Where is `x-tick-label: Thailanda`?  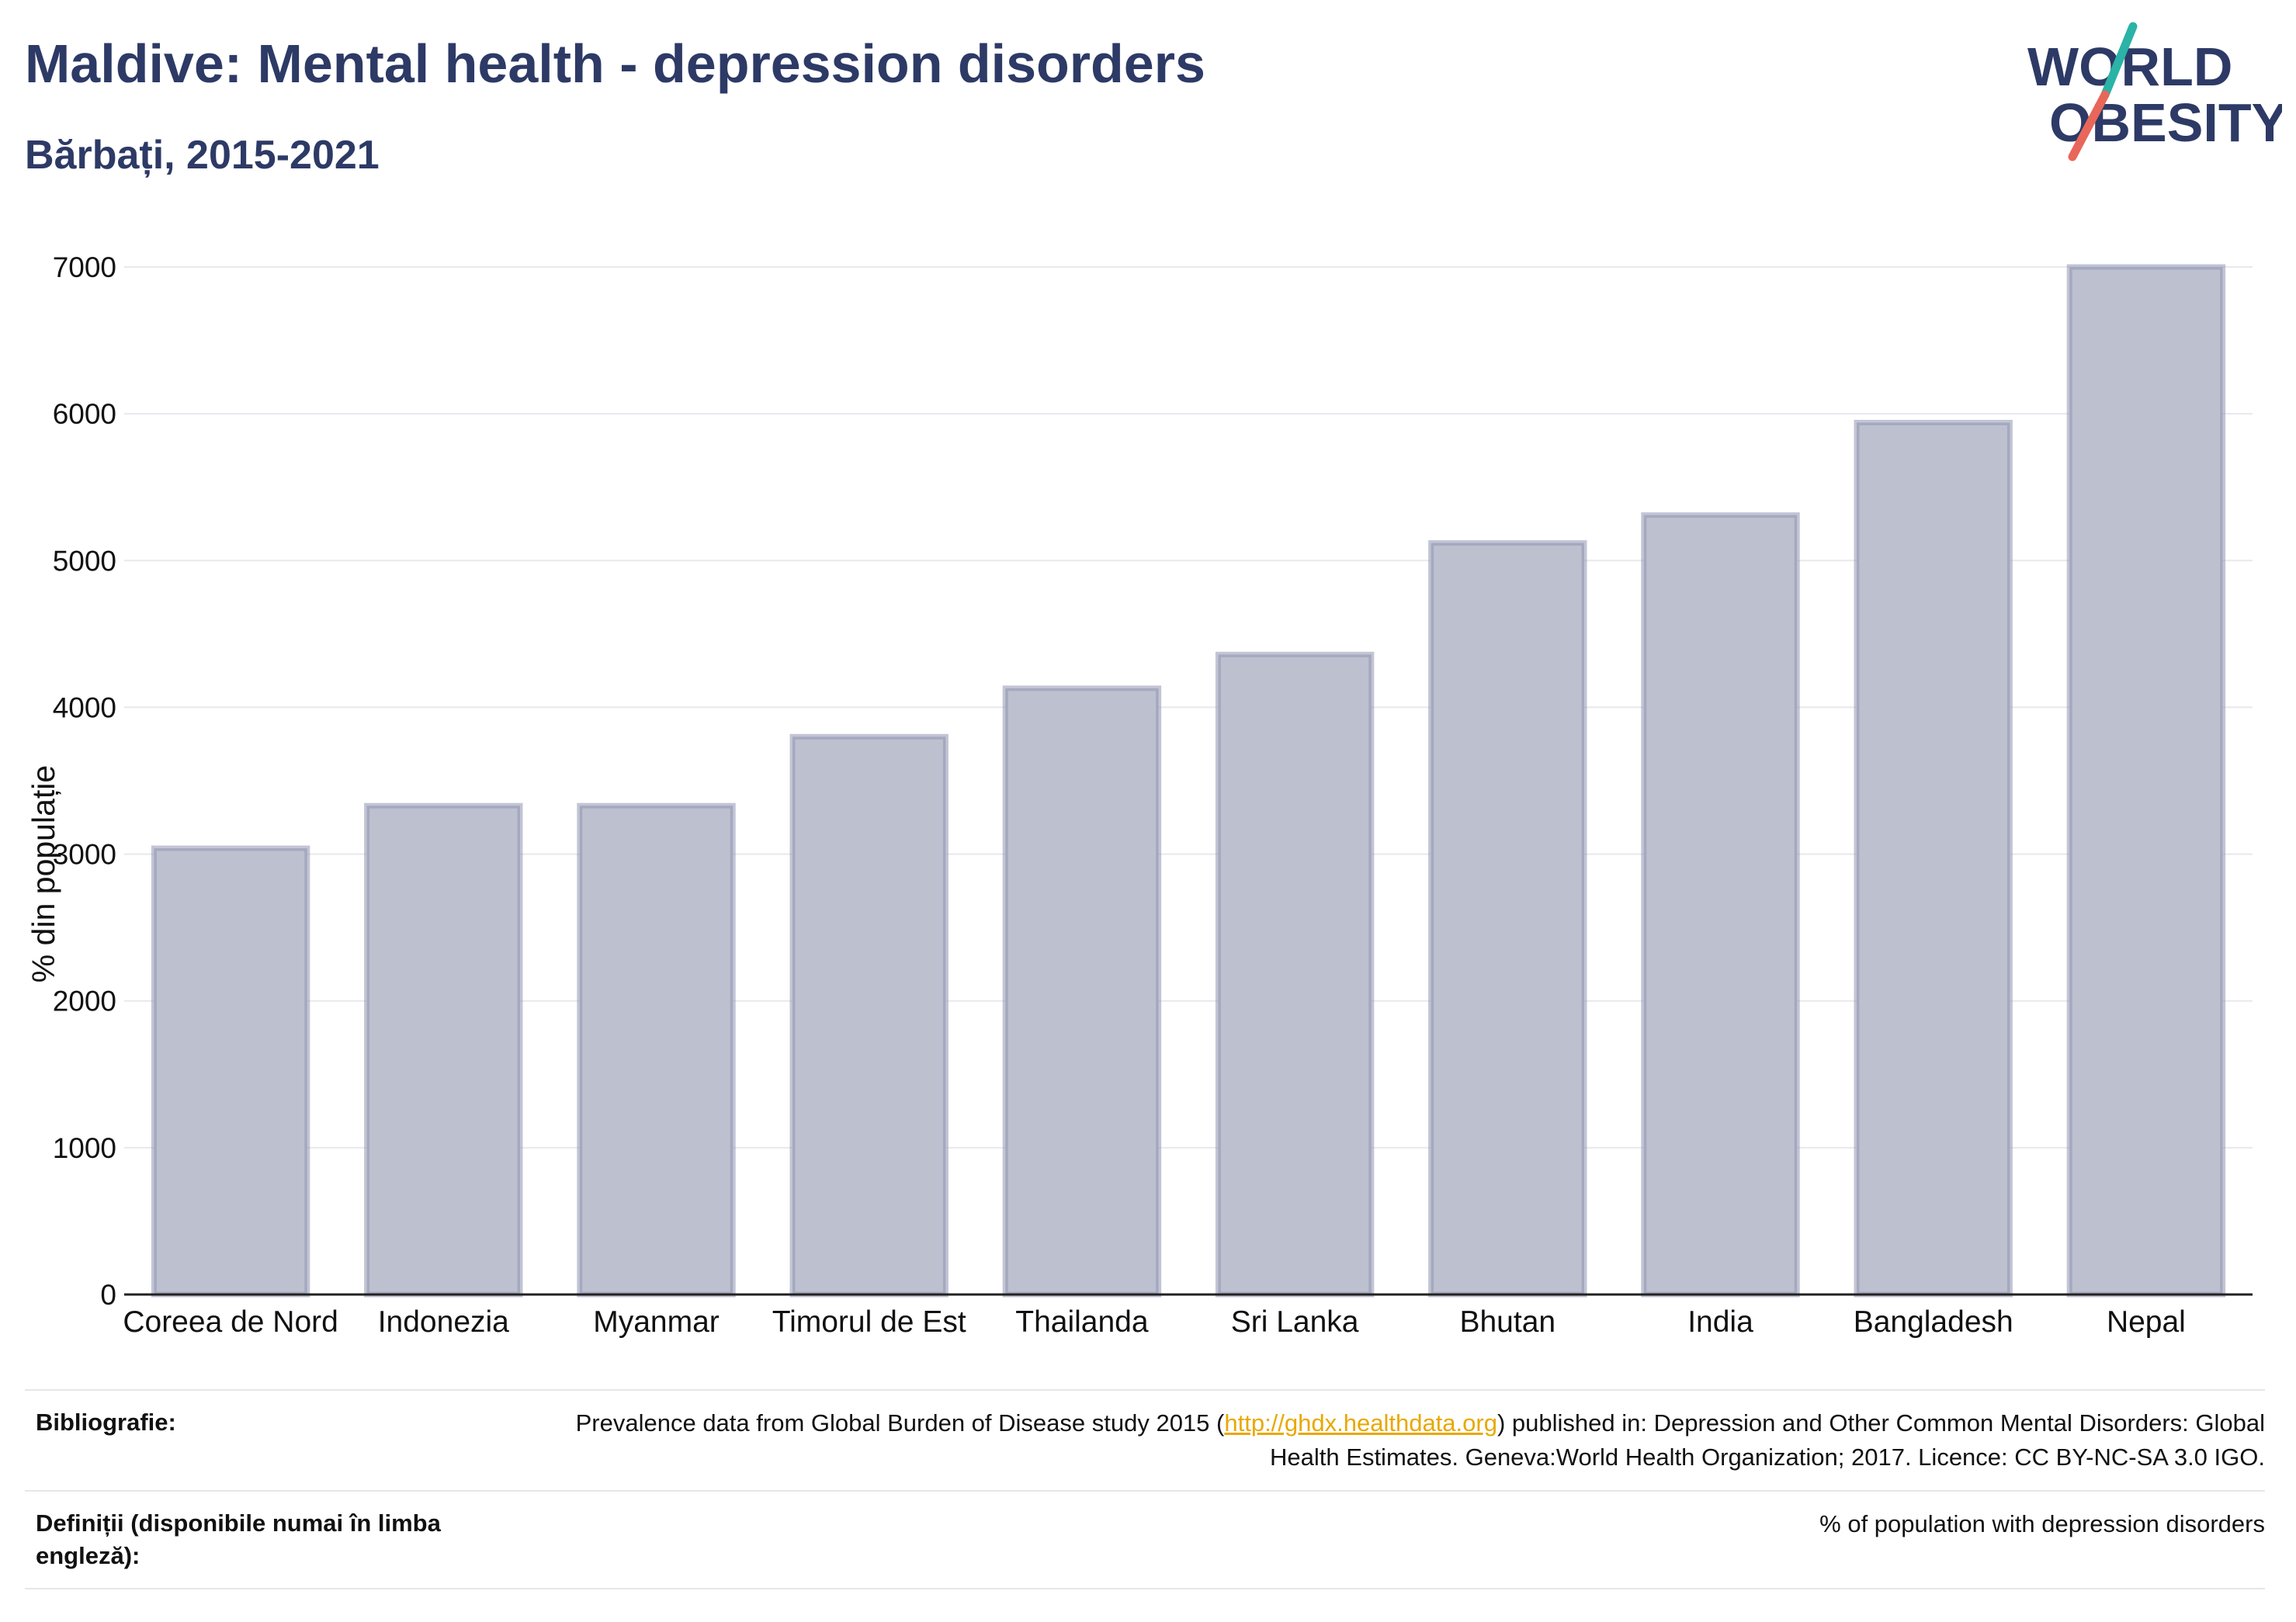 x-tick-label: Thailanda is located at coordinates (1082, 1322).